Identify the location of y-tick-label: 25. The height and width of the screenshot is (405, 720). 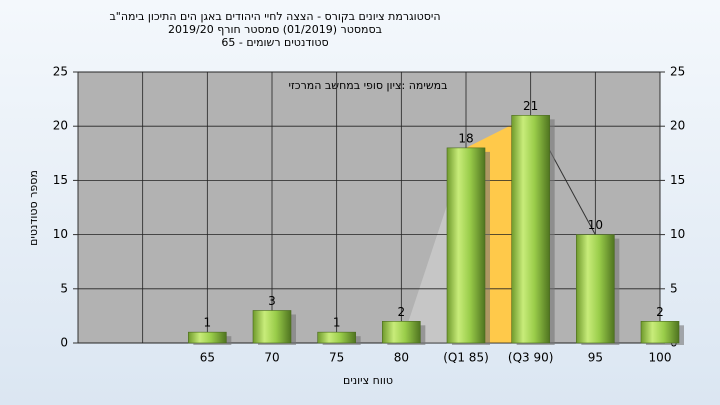
(60, 72).